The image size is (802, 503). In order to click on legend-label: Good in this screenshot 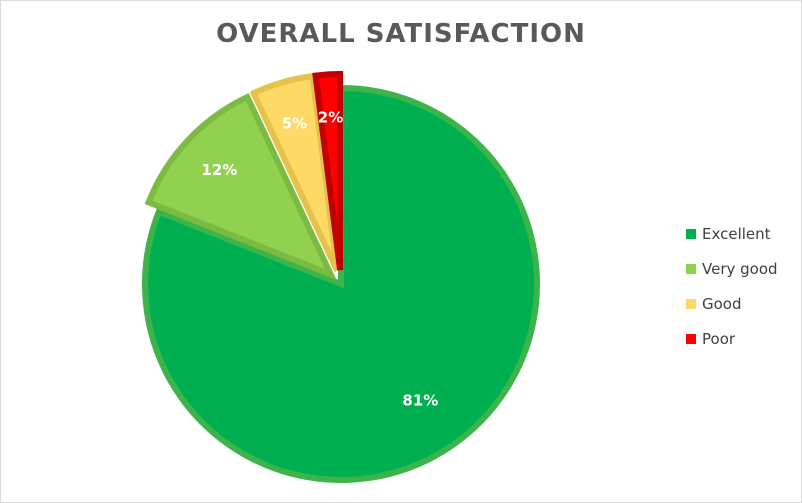, I will do `click(722, 303)`.